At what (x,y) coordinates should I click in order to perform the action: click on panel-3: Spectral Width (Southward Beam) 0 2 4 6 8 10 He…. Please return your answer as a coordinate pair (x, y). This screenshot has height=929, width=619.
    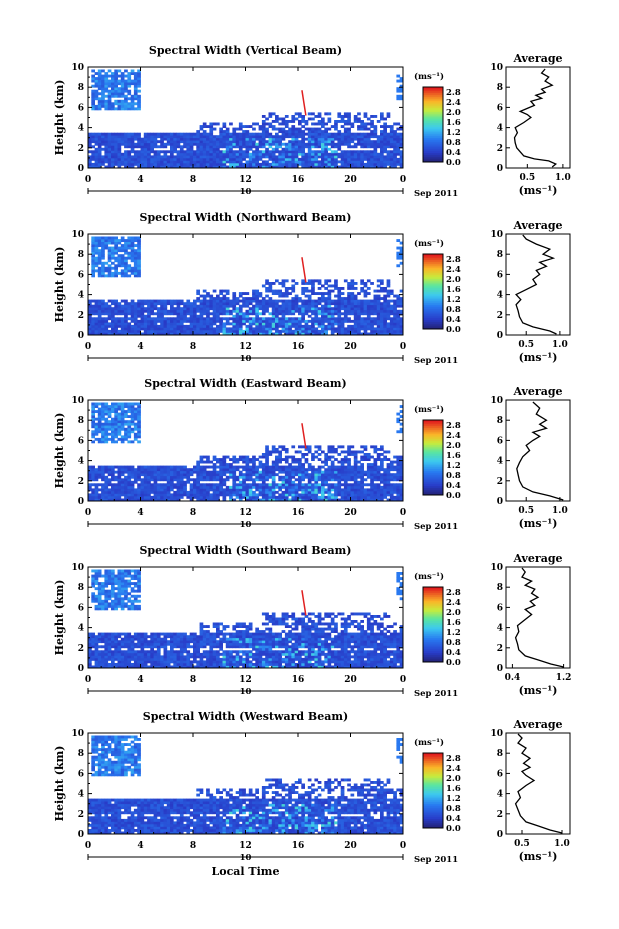
    Looking at the image, I should click on (312, 621).